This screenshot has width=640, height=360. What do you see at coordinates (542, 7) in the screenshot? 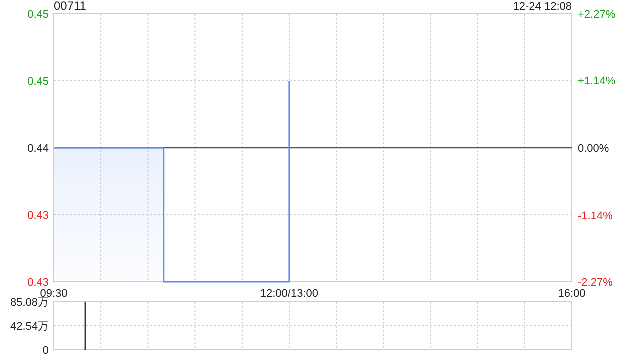
I see `text: 12-24 12:08` at bounding box center [542, 7].